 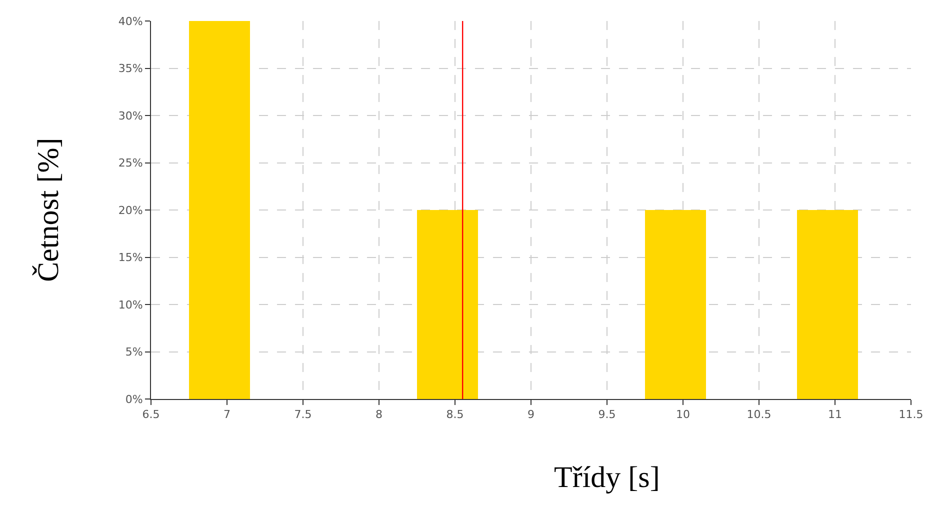 I want to click on x-tick-label: 8.5, so click(x=455, y=415).